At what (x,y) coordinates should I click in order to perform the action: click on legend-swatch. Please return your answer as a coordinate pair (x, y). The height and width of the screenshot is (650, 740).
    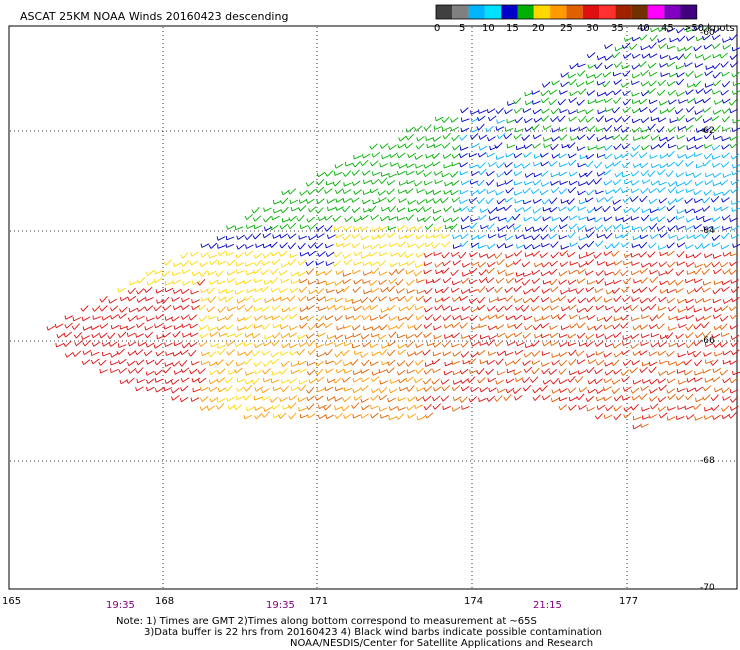
    Looking at the image, I should click on (639, 12).